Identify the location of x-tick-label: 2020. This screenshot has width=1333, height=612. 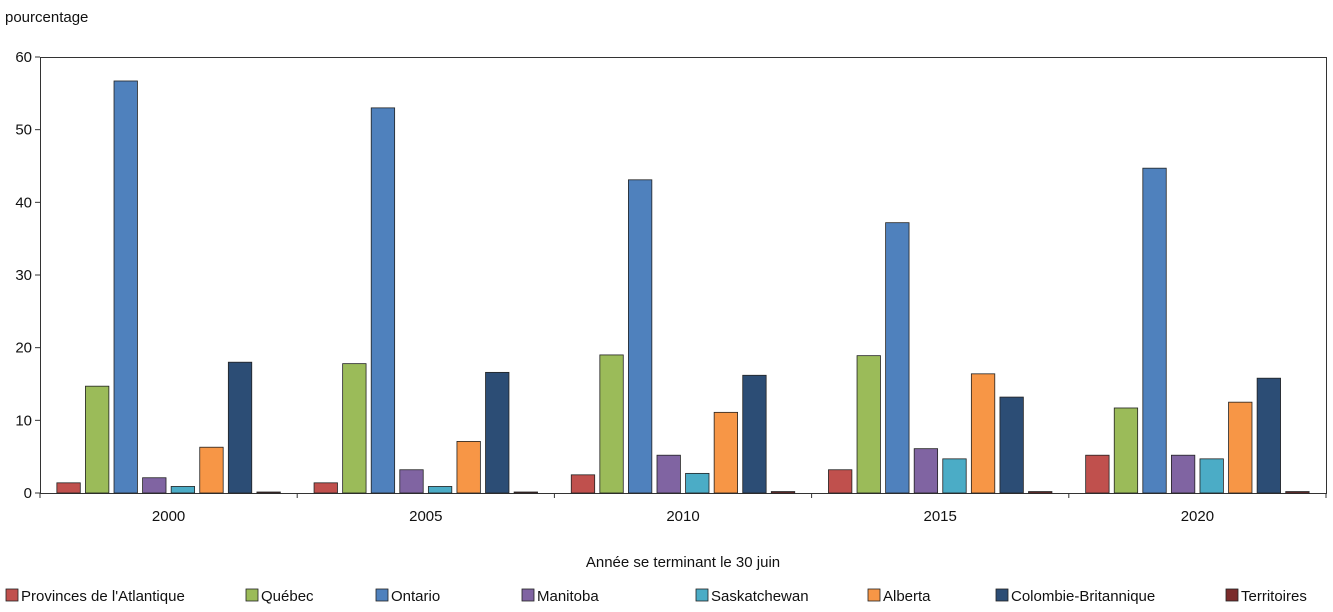
(1197, 516).